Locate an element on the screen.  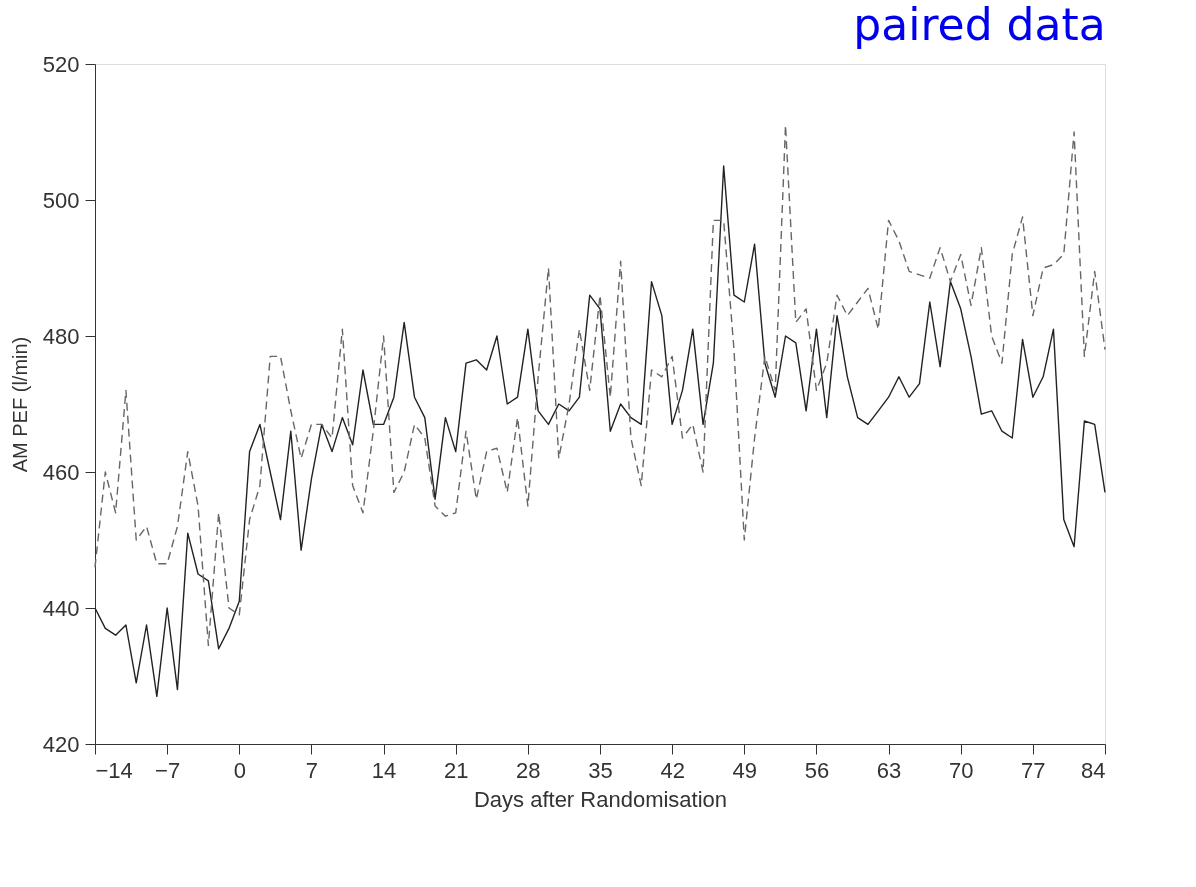
x-tick-label: 14 is located at coordinates (384, 770).